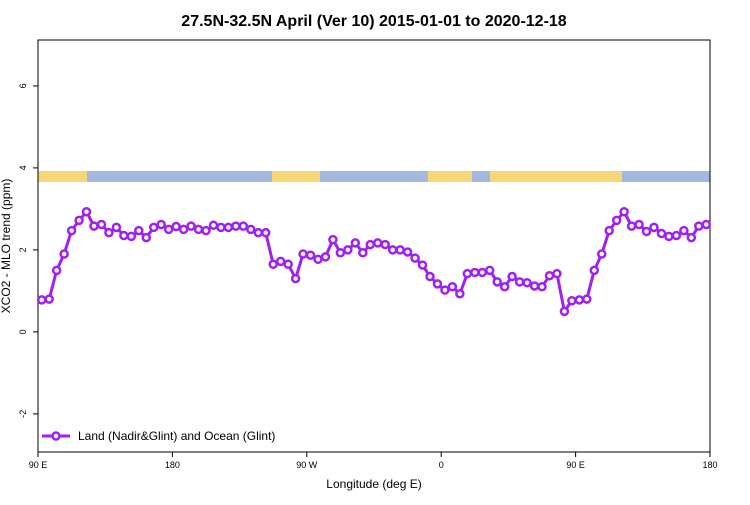 This screenshot has width=750, height=505. I want to click on y-tick-label: 4, so click(23, 167).